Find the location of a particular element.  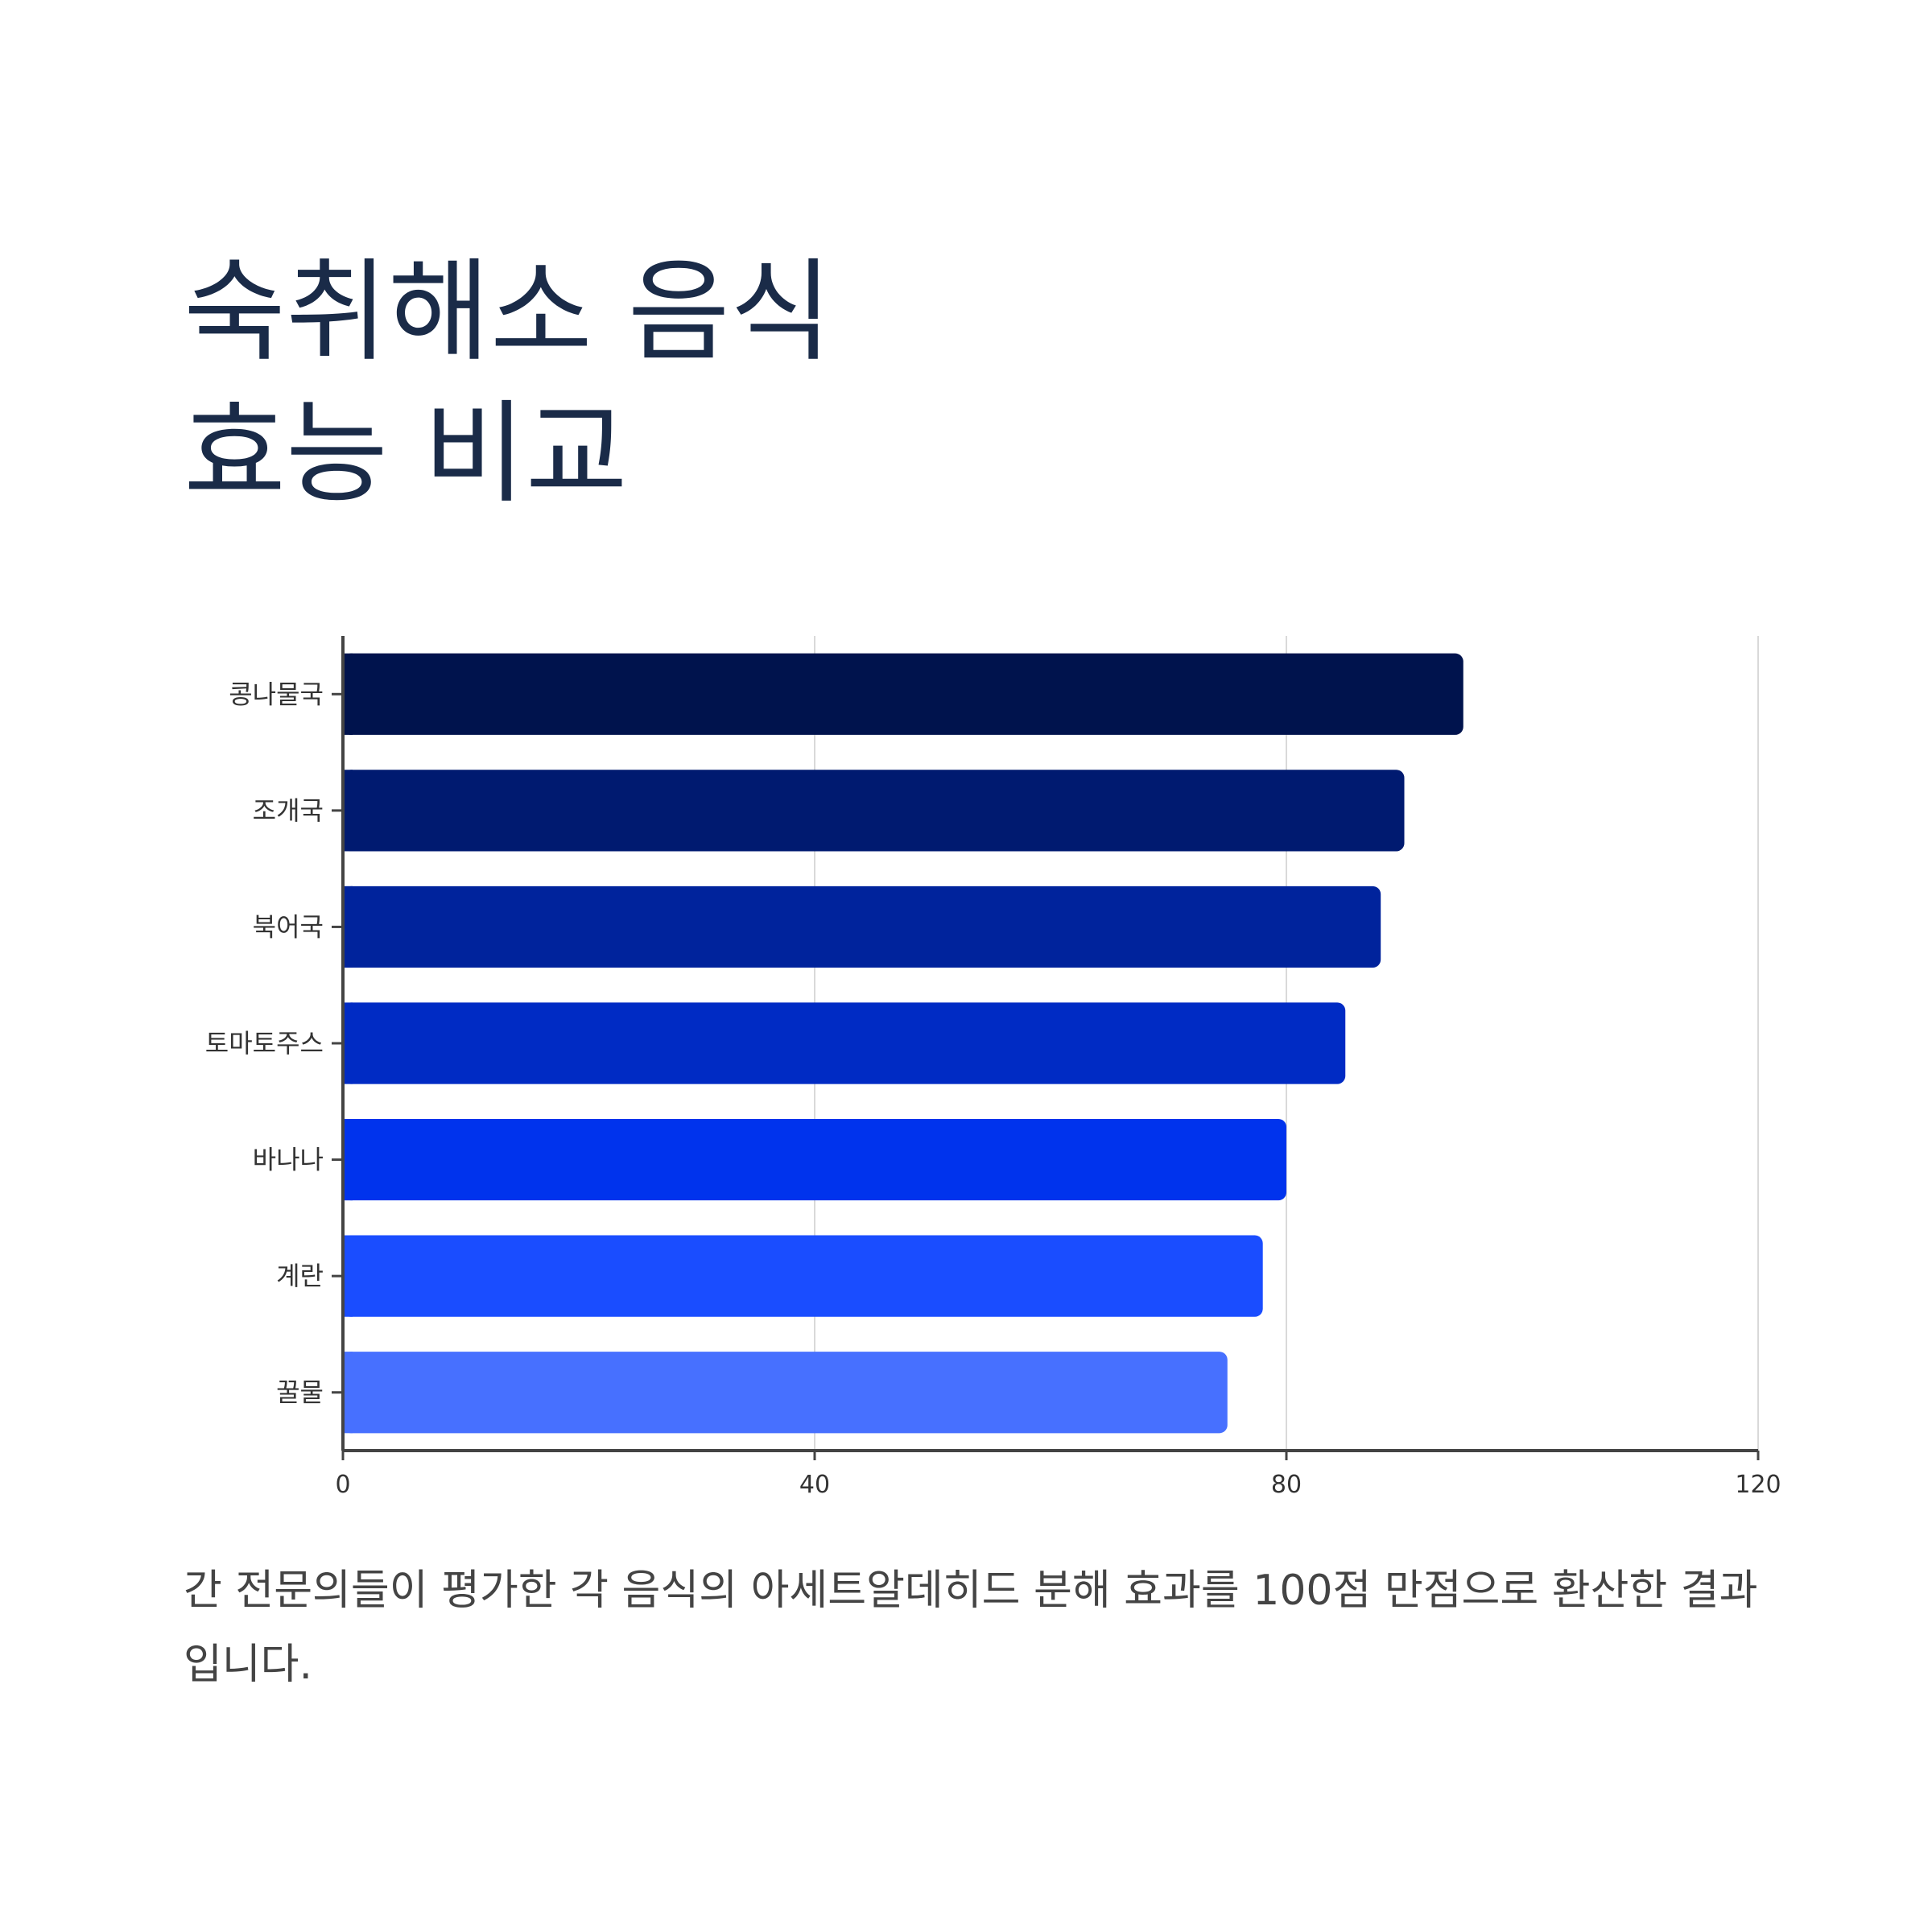

bar-3-base is located at coordinates (348, 927).